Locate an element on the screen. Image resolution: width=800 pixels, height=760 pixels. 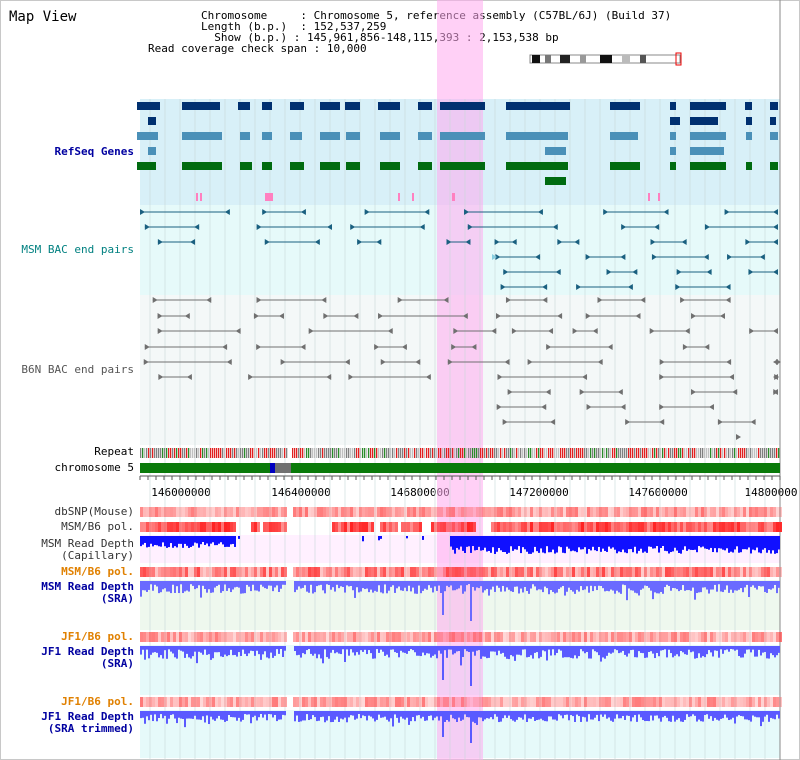
track-label-jf1-depth-sra: JF1 Read Depth (SRA) is located at coordinates (87, 657).